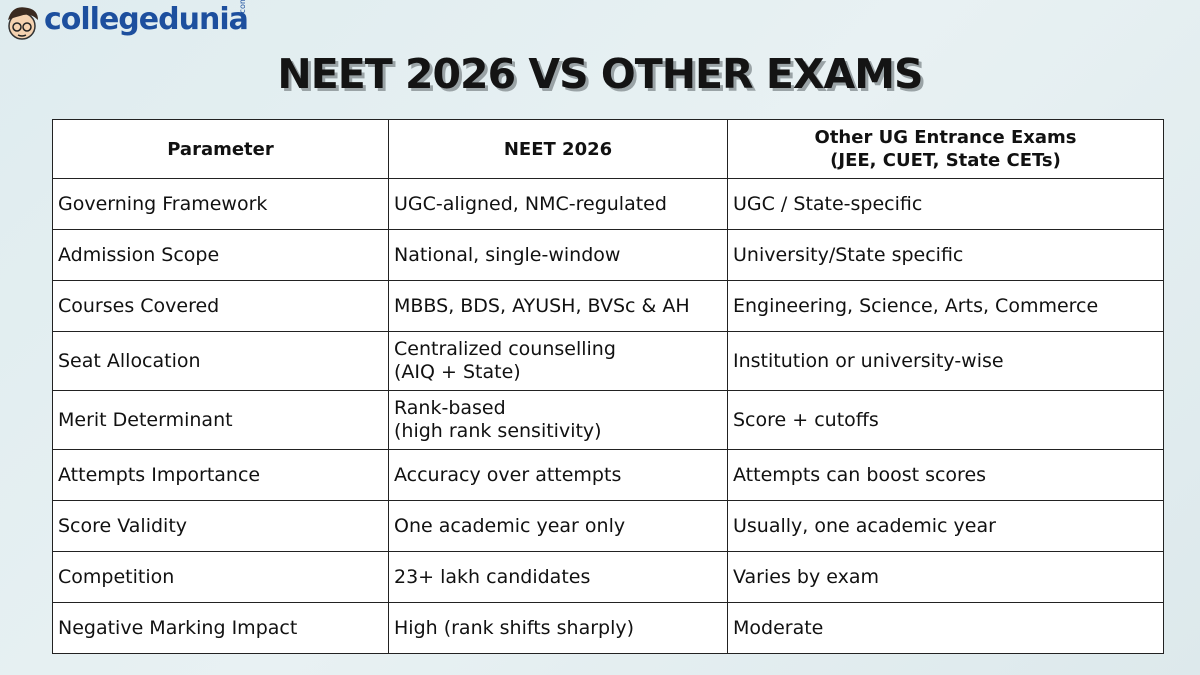 Image resolution: width=1200 pixels, height=675 pixels. I want to click on table-cell: Rank-based (high rank sensitivity), so click(558, 420).